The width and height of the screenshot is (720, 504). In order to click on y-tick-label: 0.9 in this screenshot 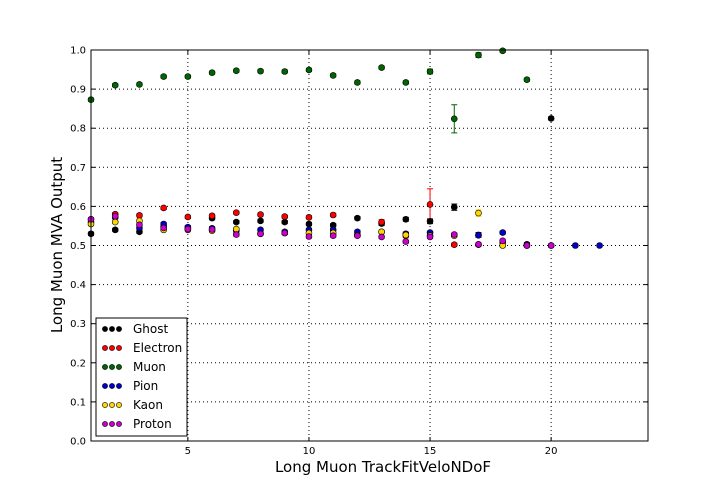, I will do `click(78, 90)`.